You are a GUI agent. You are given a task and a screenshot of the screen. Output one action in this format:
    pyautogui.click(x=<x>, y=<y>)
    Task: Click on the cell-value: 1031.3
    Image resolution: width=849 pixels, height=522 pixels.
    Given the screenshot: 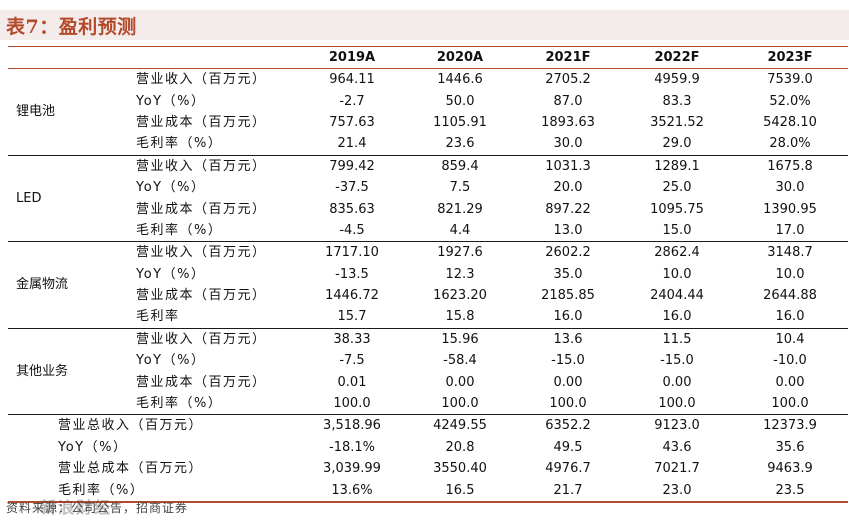 What is the action you would take?
    pyautogui.click(x=568, y=165)
    